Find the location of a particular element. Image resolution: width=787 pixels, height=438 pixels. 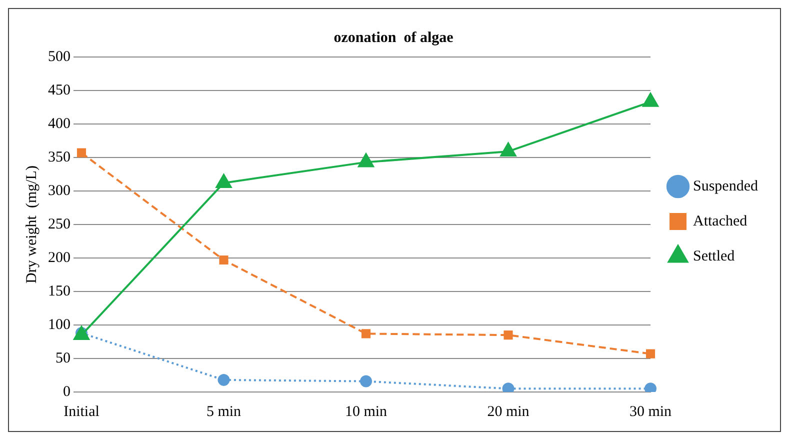

x-tick-label: Initial is located at coordinates (82, 412).